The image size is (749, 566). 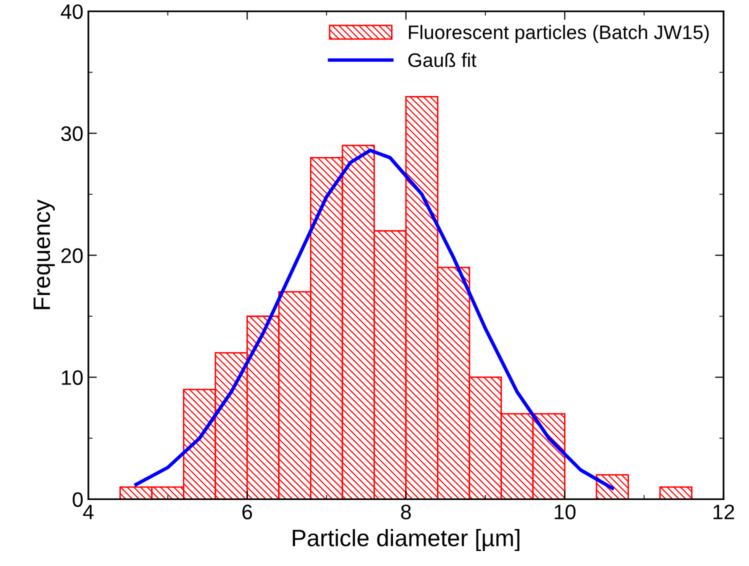 What do you see at coordinates (72, 256) in the screenshot?
I see `y-tick-label: 20` at bounding box center [72, 256].